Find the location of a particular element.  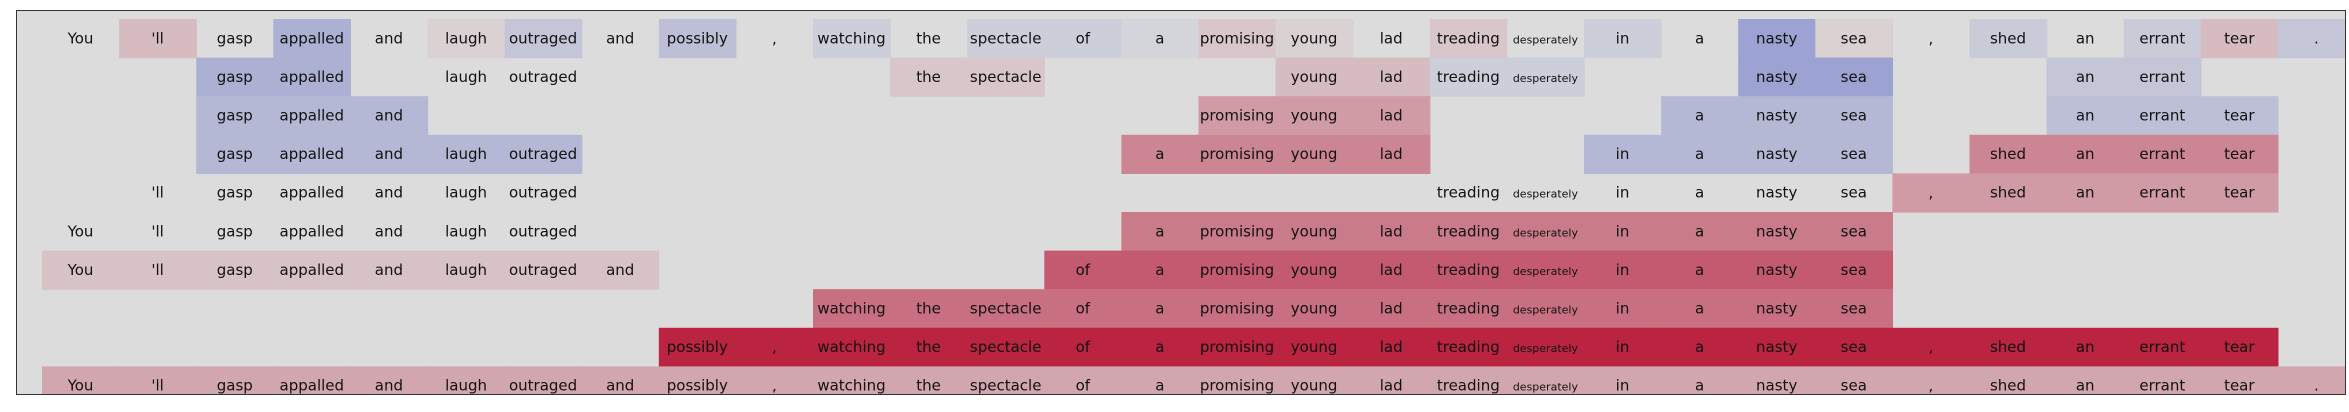

token-label: possibly is located at coordinates (697, 38).